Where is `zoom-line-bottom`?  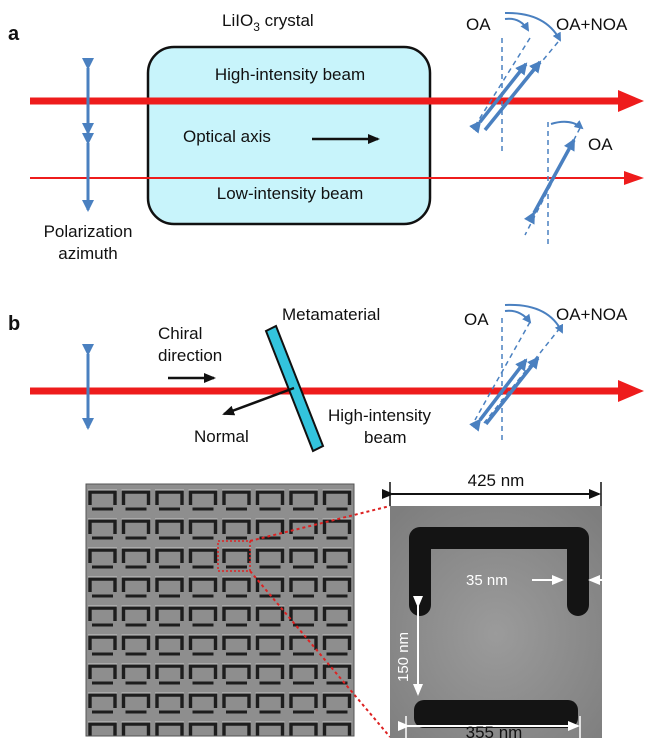 zoom-line-bottom is located at coordinates (320, 654).